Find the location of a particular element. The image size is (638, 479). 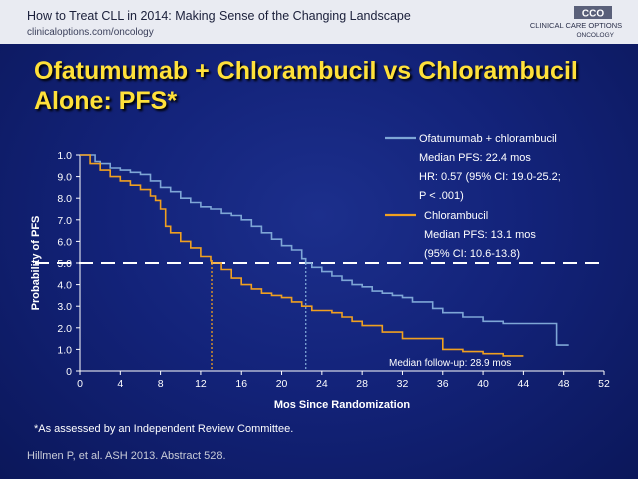

y-tick-label: 3.0 is located at coordinates (64, 307).